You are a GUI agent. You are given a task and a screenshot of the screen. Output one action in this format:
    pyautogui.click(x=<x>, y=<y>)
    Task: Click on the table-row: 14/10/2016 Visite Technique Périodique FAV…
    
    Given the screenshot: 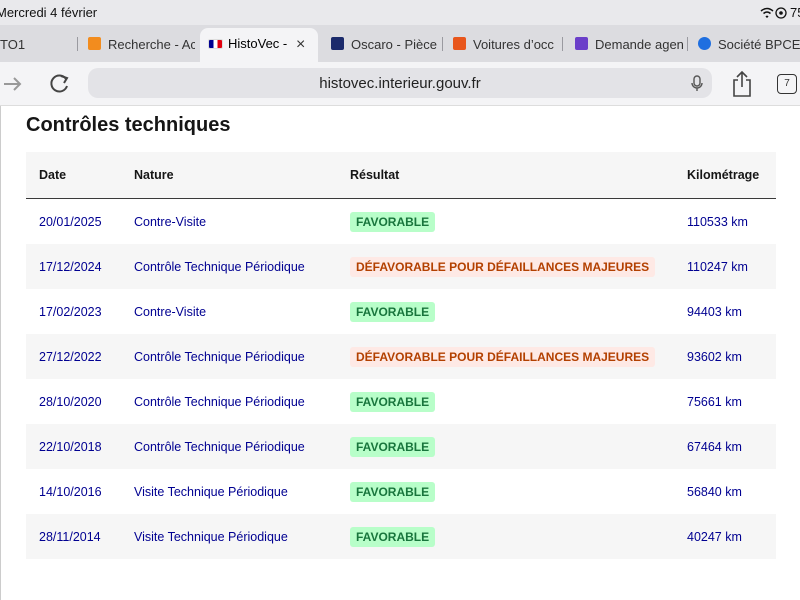 What is the action you would take?
    pyautogui.click(x=401, y=491)
    